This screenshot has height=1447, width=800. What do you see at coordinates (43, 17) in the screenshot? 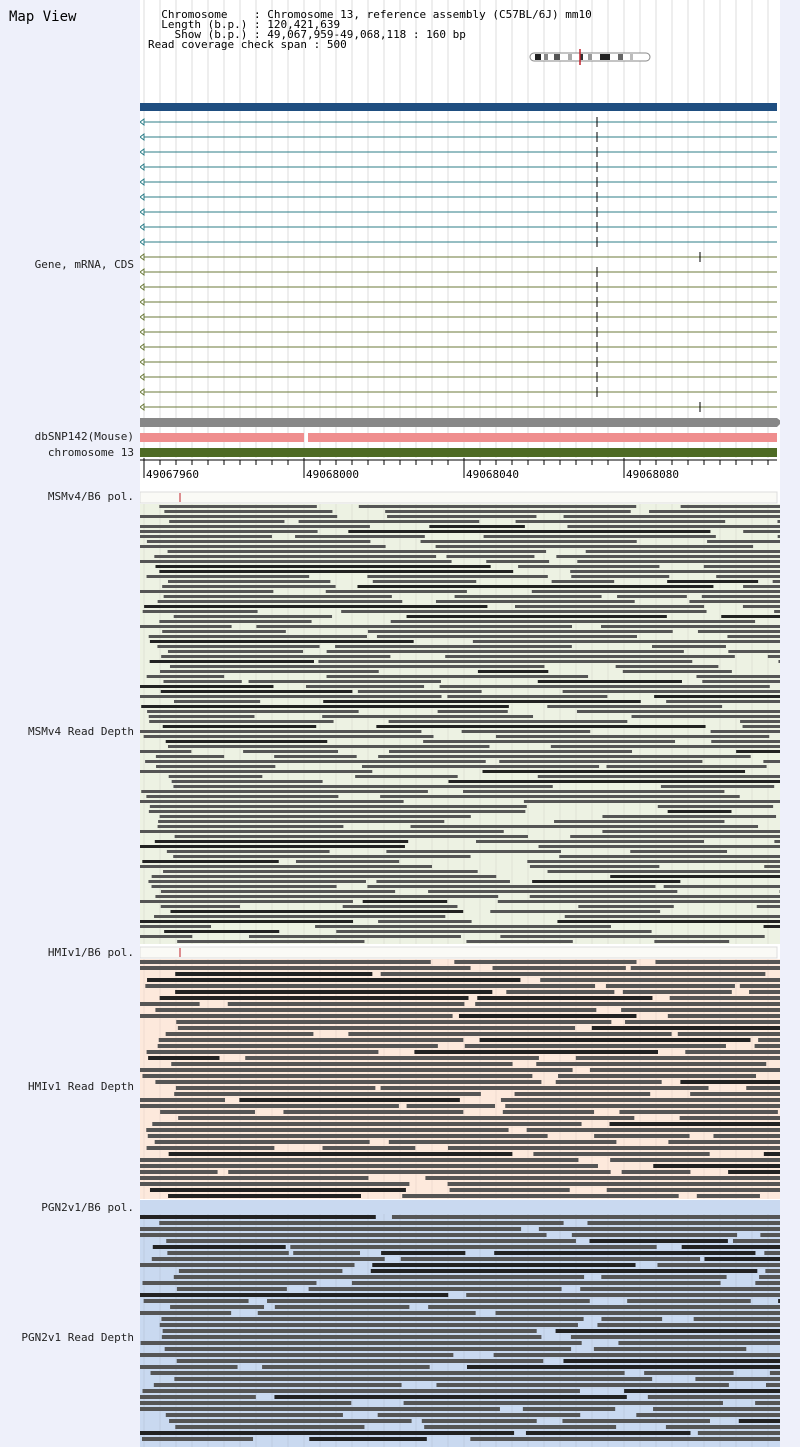
I see `page-title: Map View` at bounding box center [43, 17].